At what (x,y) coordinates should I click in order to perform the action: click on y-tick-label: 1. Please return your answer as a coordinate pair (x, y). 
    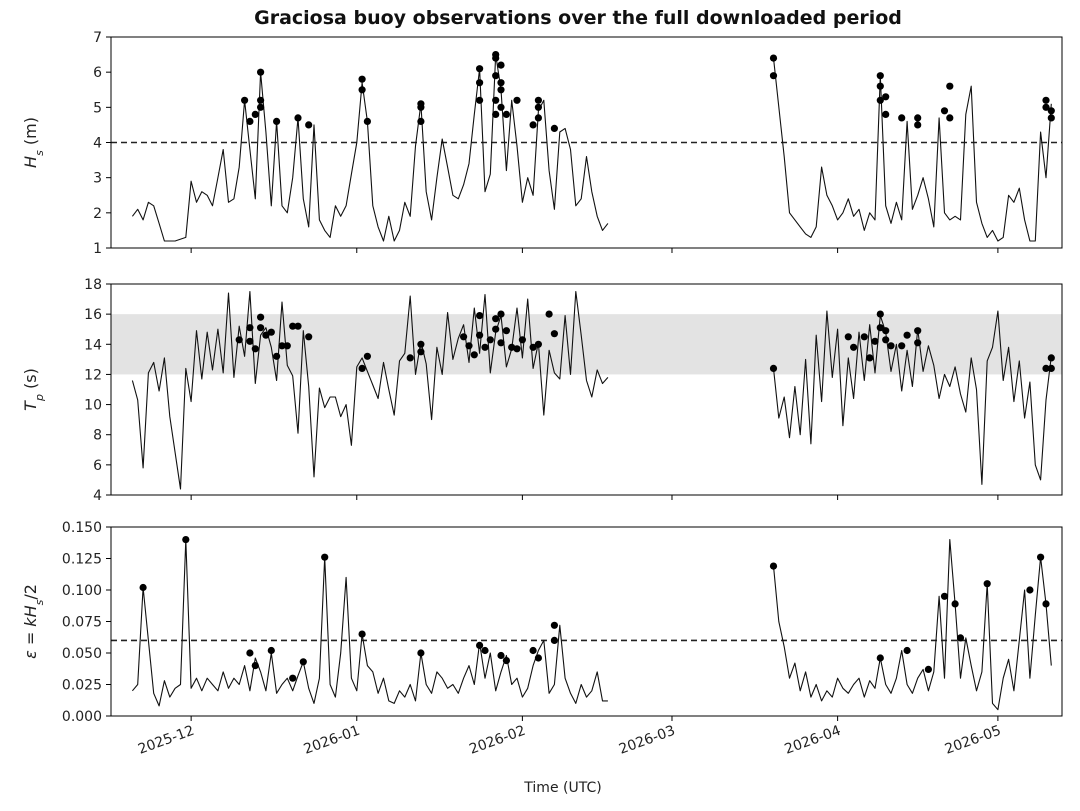
    Looking at the image, I should click on (97, 249).